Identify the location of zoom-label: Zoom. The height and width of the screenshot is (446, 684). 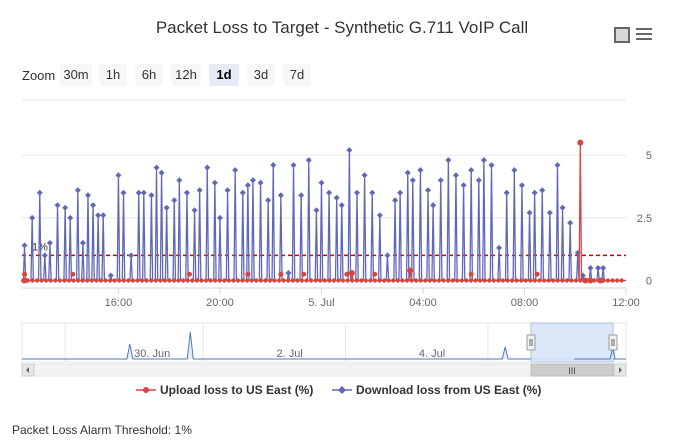
(39, 75).